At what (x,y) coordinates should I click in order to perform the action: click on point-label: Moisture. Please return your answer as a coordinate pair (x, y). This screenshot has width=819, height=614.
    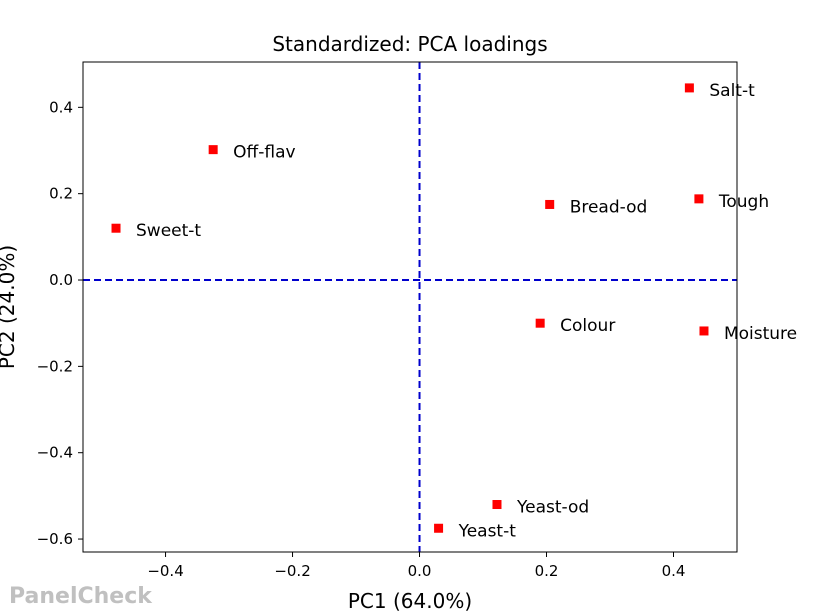
    Looking at the image, I should click on (760, 334).